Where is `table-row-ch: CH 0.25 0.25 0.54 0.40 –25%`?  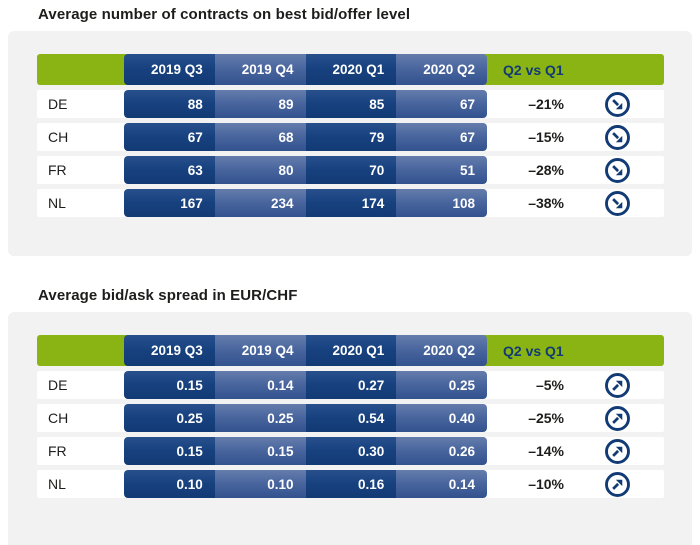
table-row-ch: CH 0.25 0.25 0.54 0.40 –25% is located at coordinates (350, 418).